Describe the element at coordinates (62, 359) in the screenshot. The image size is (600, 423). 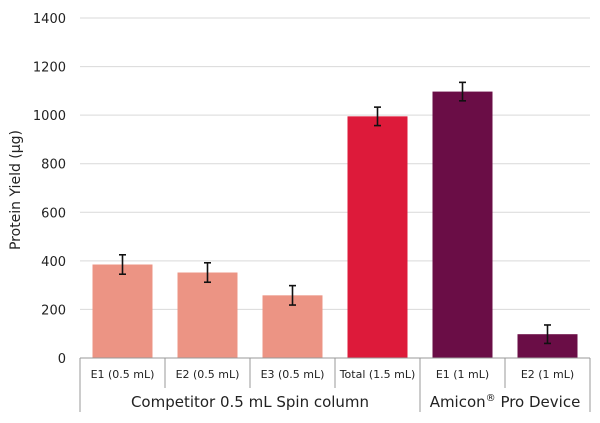
I see `y-tick-label: 0` at that location.